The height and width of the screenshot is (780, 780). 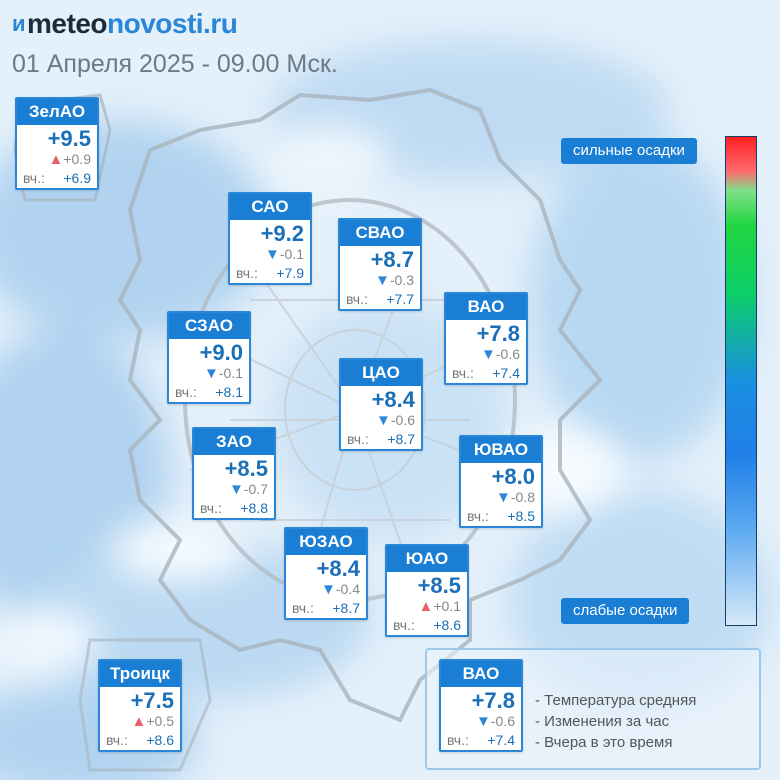 I want to click on district-name: ЮАО, so click(x=427, y=559).